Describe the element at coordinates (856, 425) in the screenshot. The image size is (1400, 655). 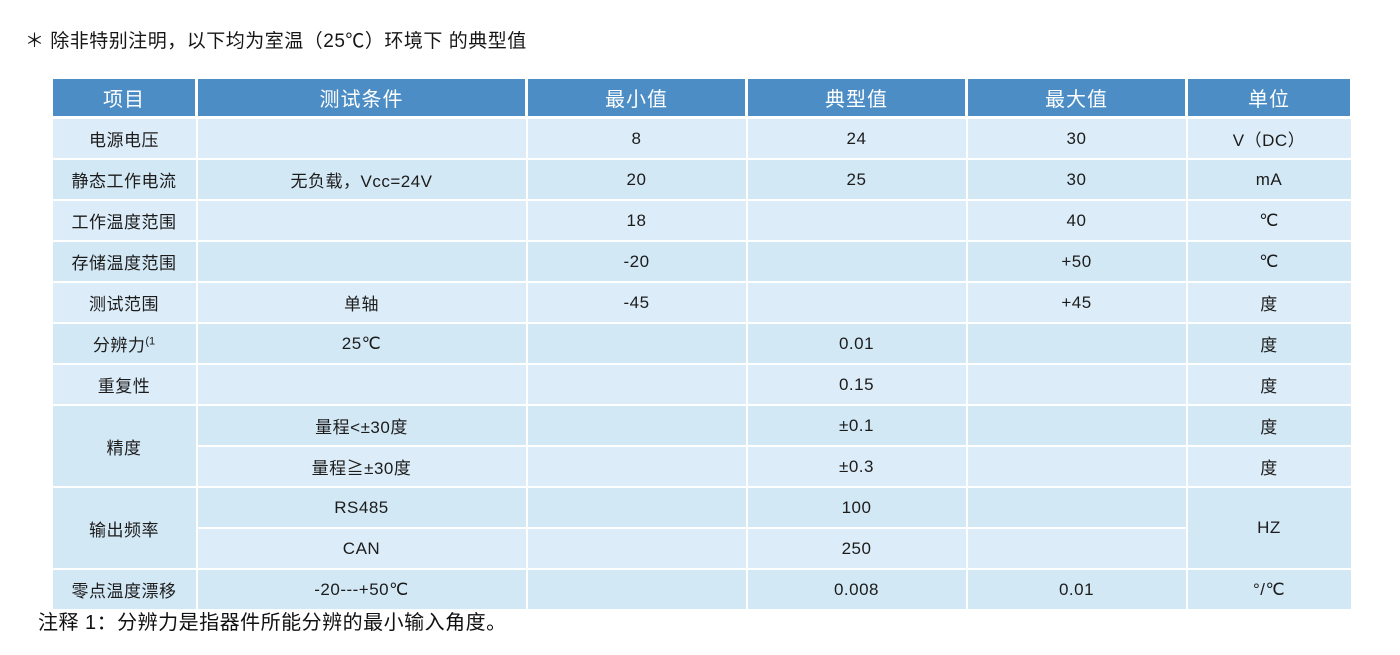
I see `table-cell: ±0.1` at that location.